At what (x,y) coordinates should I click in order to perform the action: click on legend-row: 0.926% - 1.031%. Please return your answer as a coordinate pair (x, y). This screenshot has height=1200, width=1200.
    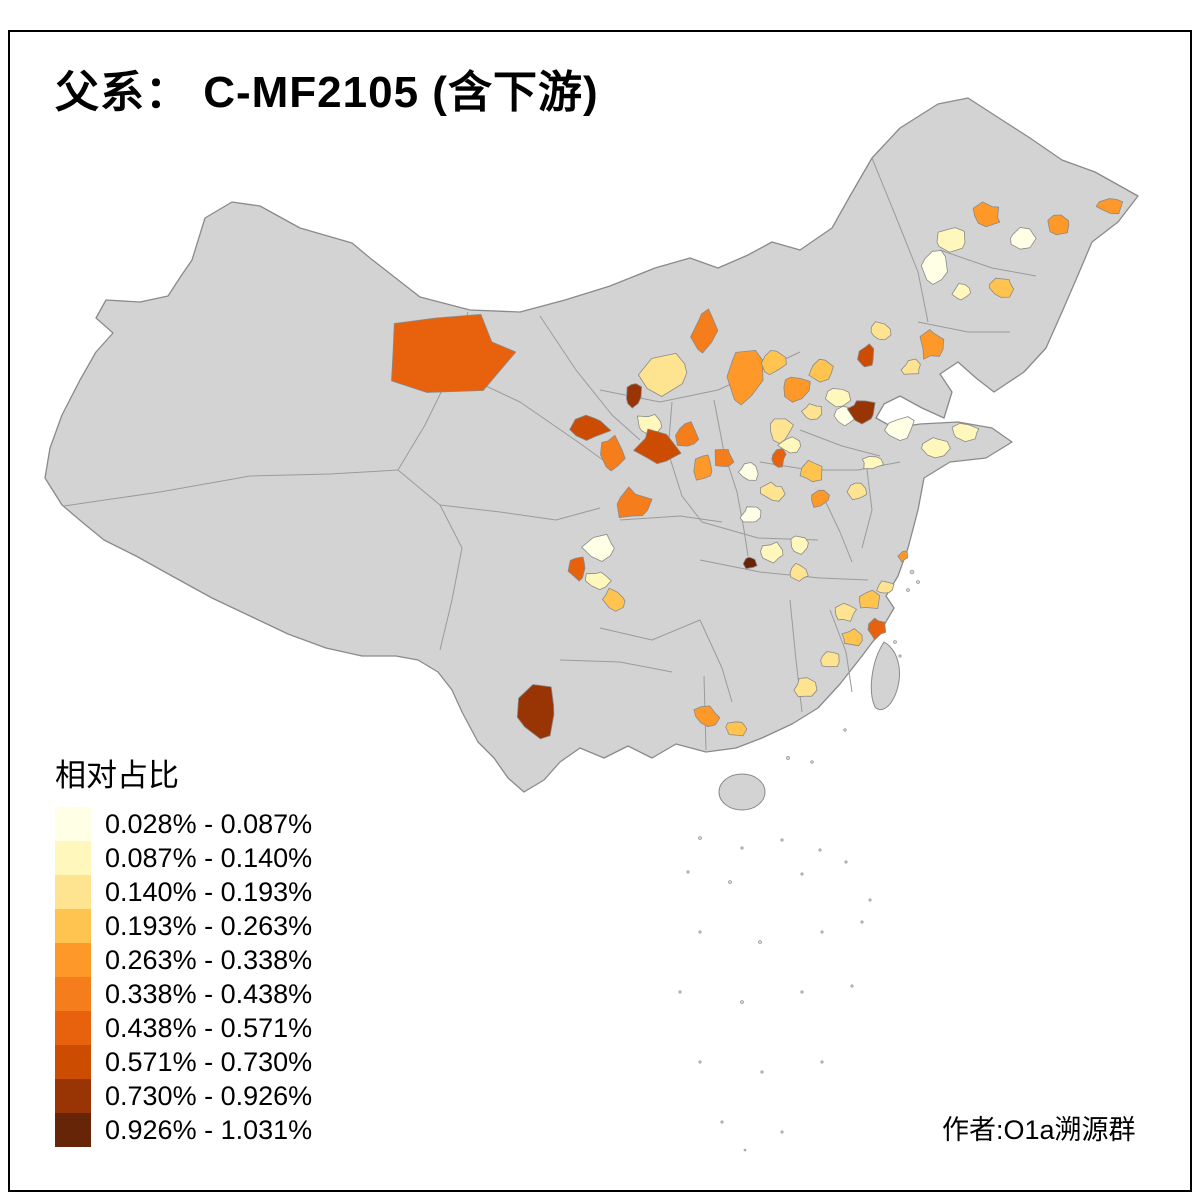
    Looking at the image, I should click on (183, 1130).